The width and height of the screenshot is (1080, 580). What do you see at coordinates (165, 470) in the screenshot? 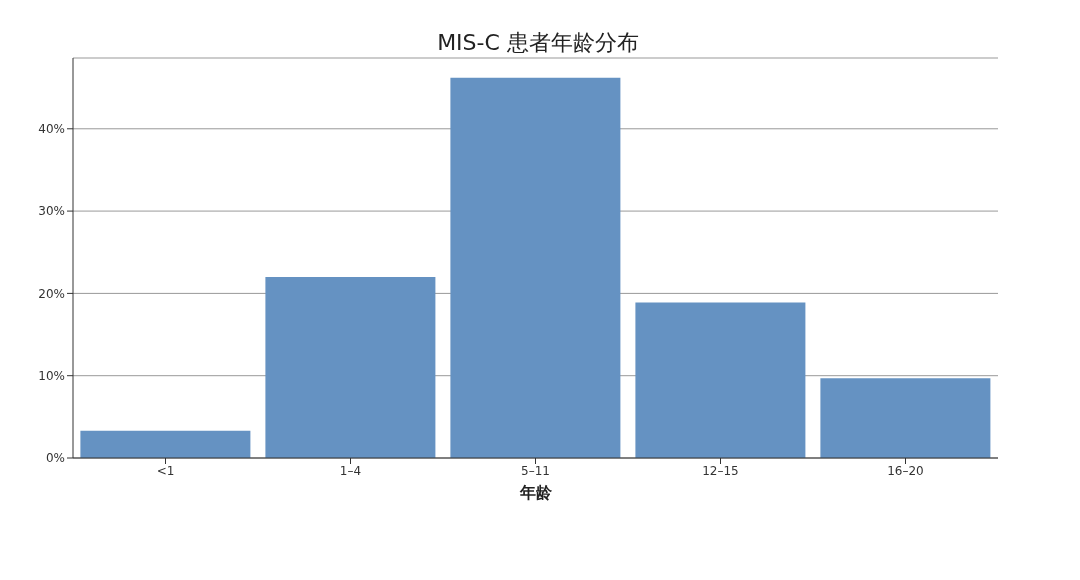
I see `x-tick-label: <1` at bounding box center [165, 470].